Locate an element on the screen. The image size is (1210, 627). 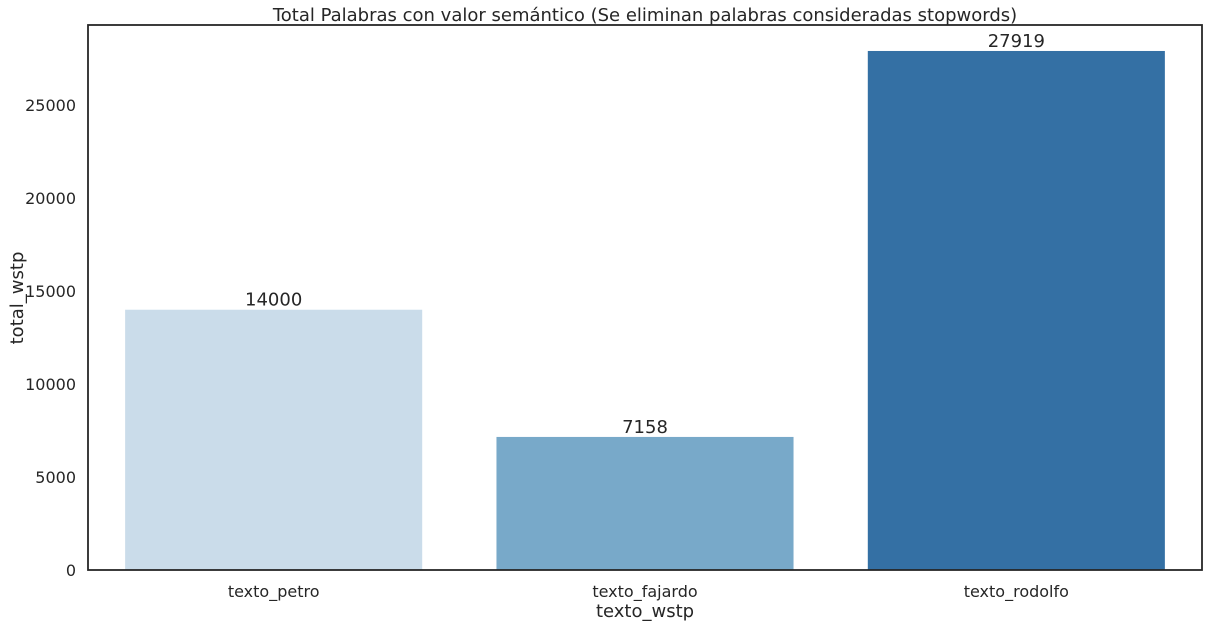
x-axis-label: texto_wstp is located at coordinates (645, 611).